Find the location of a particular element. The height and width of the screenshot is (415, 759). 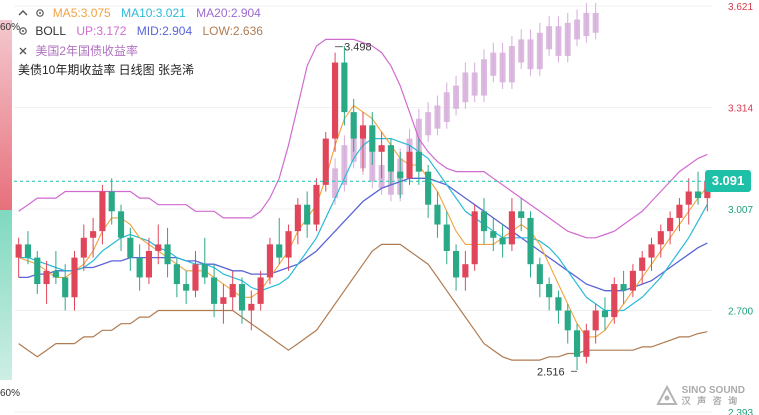

overlay-series-label: 美国2年国债收益率 is located at coordinates (87, 51).